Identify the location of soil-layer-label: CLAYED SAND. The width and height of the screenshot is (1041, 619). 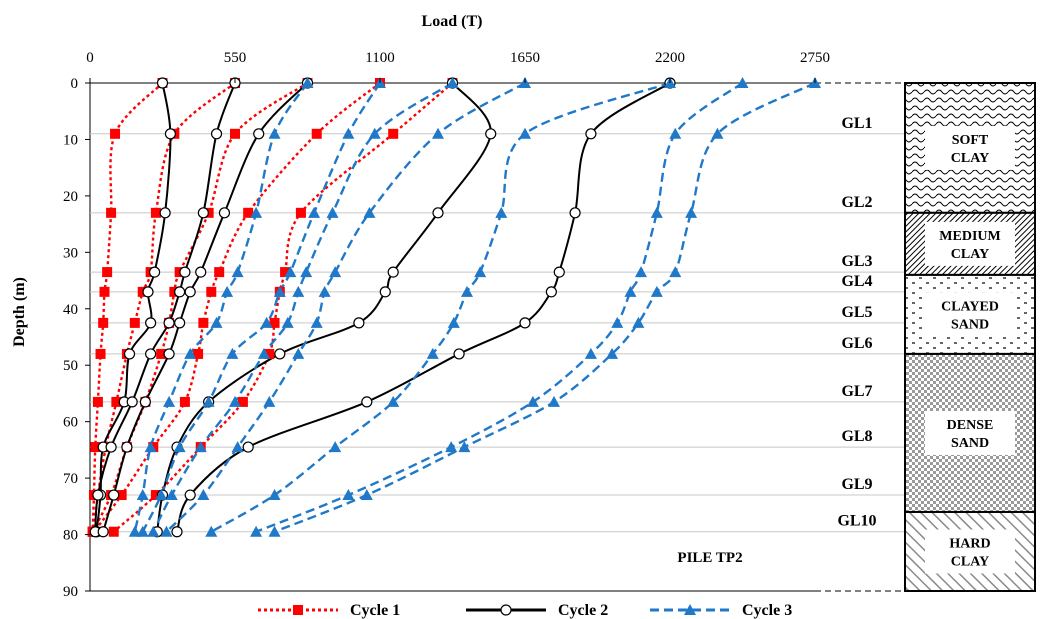
(970, 315).